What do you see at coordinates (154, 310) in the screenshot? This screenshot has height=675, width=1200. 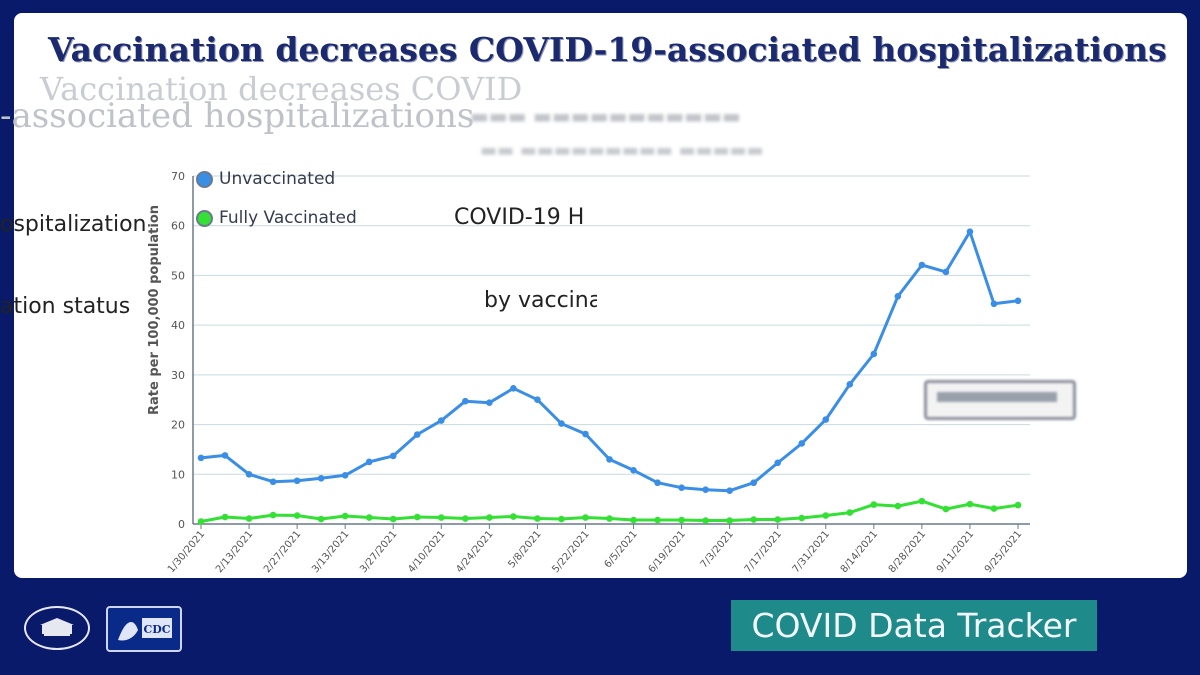 I see `y-axis-label: Rate per 100,000 population` at bounding box center [154, 310].